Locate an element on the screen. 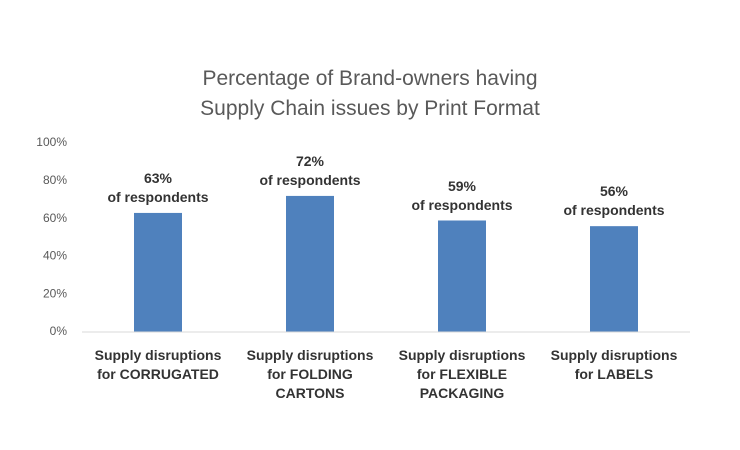 This screenshot has height=450, width=740. data-label: 72% of respondents is located at coordinates (310, 170).